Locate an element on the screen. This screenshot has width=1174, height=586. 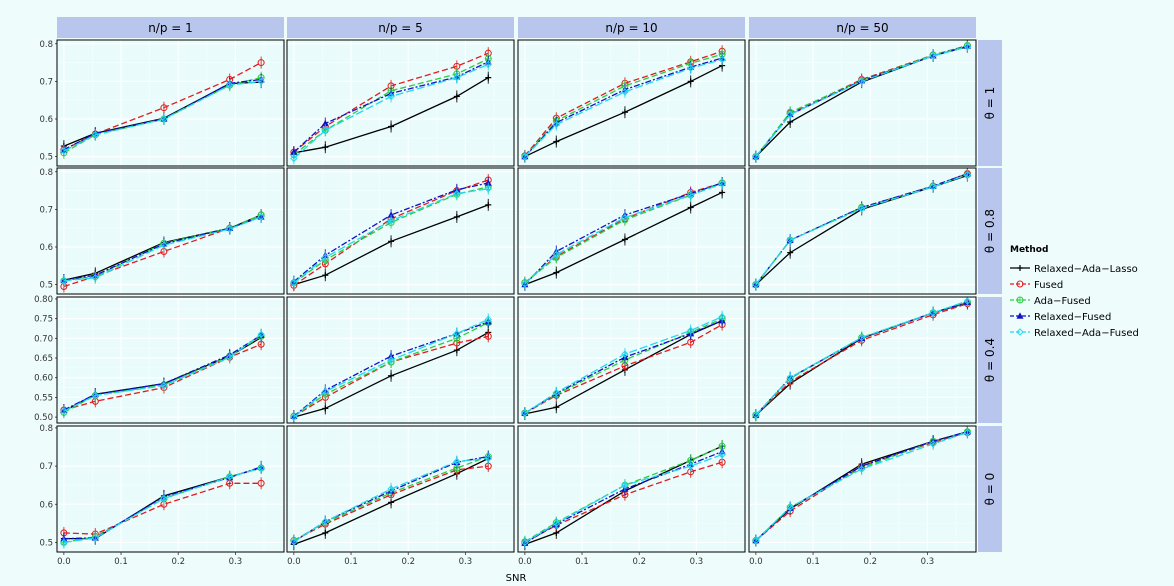
legend-swatch-marker-shape is located at coordinates (1020, 332).